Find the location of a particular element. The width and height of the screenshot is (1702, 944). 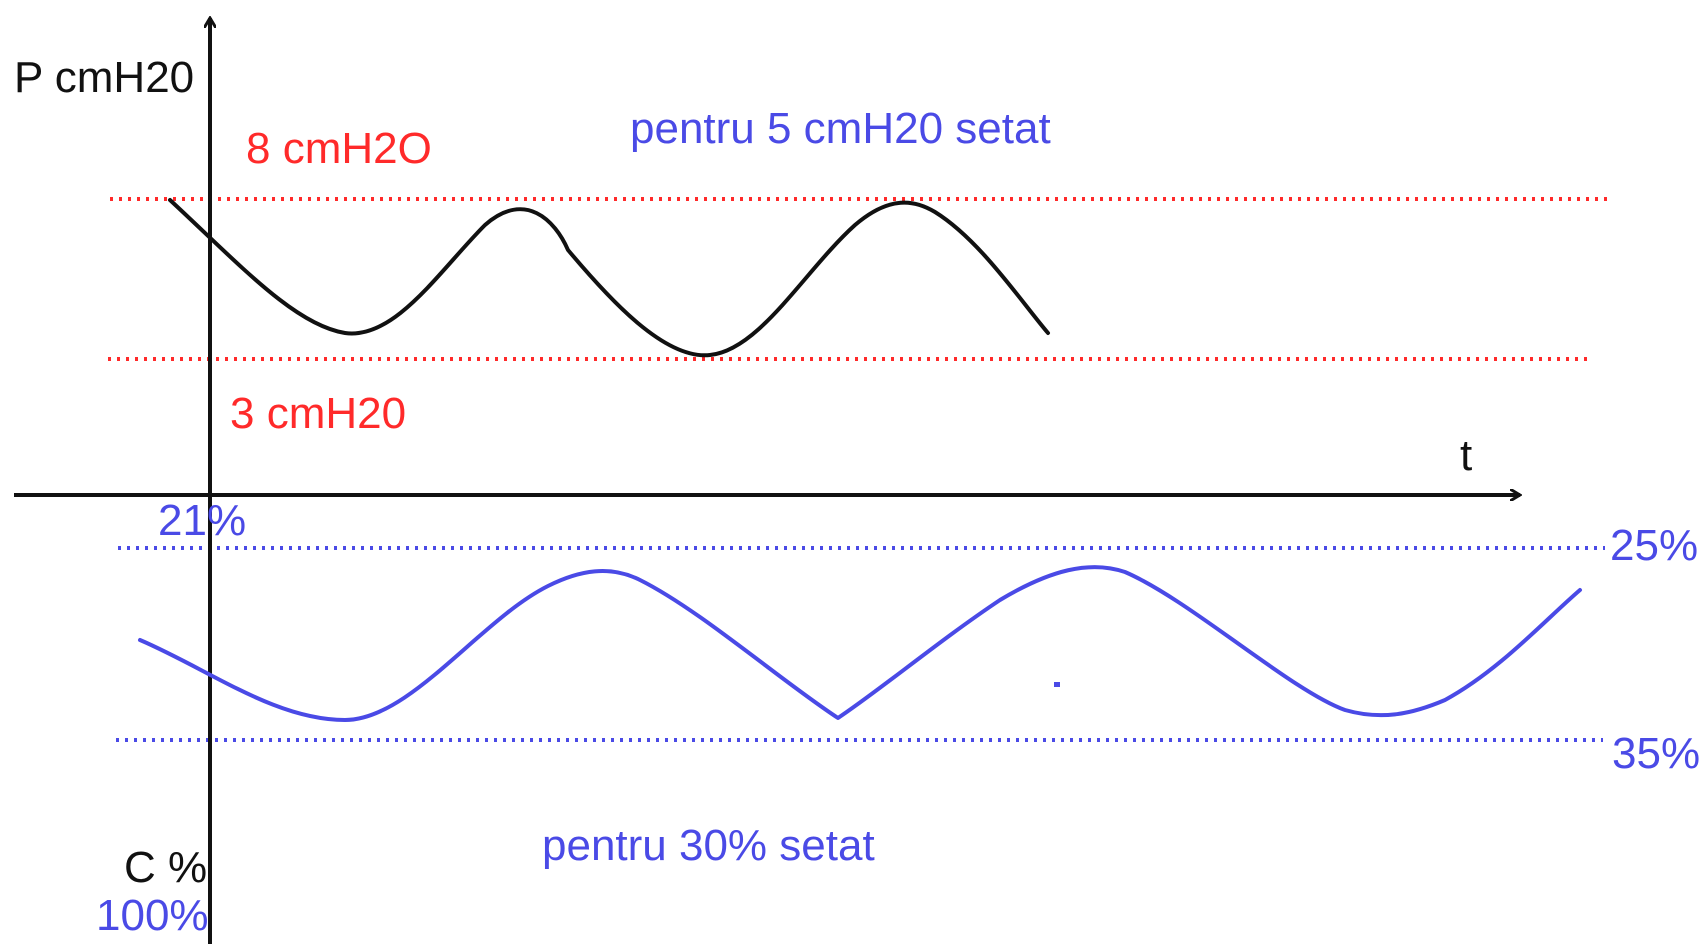

pressure-setting-label: pentru 5 cmH20 setat is located at coordinates (840, 128).